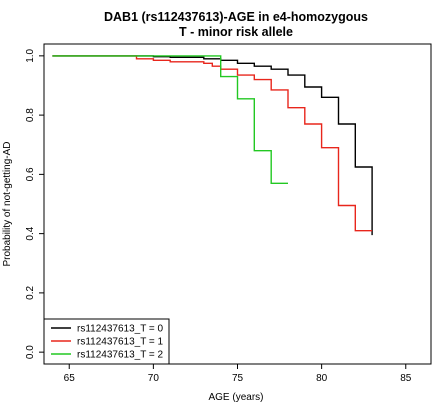 The image size is (440, 411). I want to click on y-tick-label: 0.6, so click(30, 174).